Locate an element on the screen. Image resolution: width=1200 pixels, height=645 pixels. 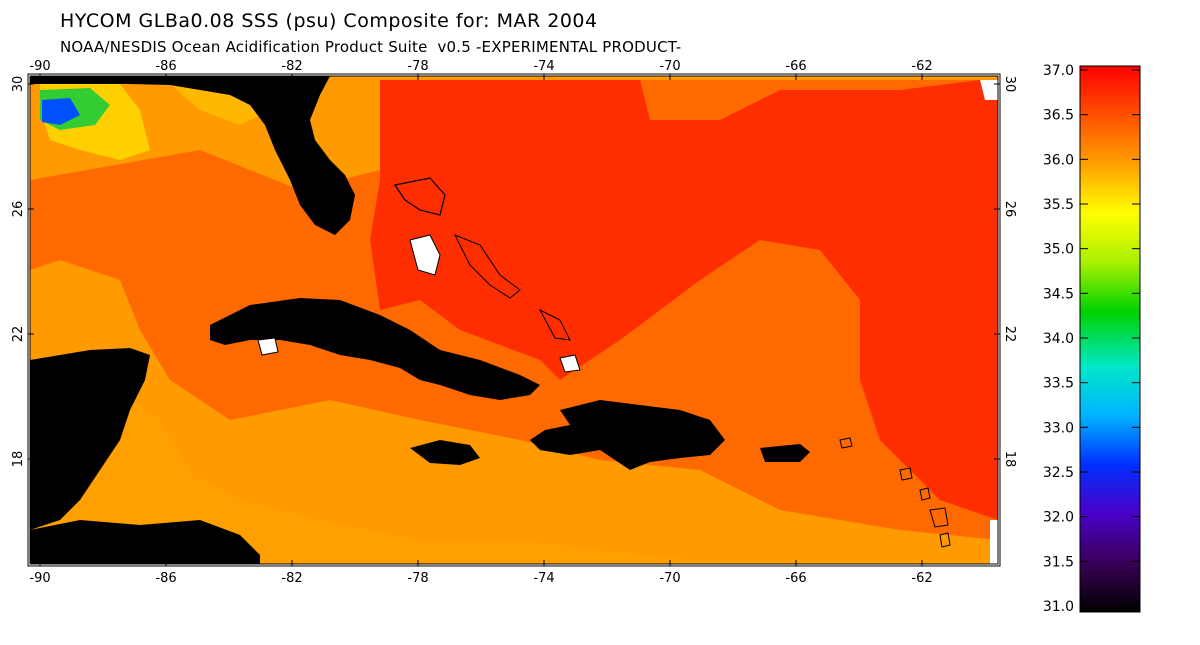
colorbar-label: 34.5 is located at coordinates (1058, 294).